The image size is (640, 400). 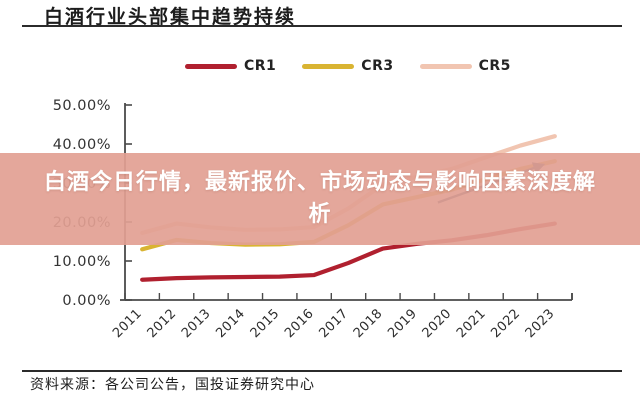 What do you see at coordinates (322, 26) in the screenshot?
I see `title-divider` at bounding box center [322, 26].